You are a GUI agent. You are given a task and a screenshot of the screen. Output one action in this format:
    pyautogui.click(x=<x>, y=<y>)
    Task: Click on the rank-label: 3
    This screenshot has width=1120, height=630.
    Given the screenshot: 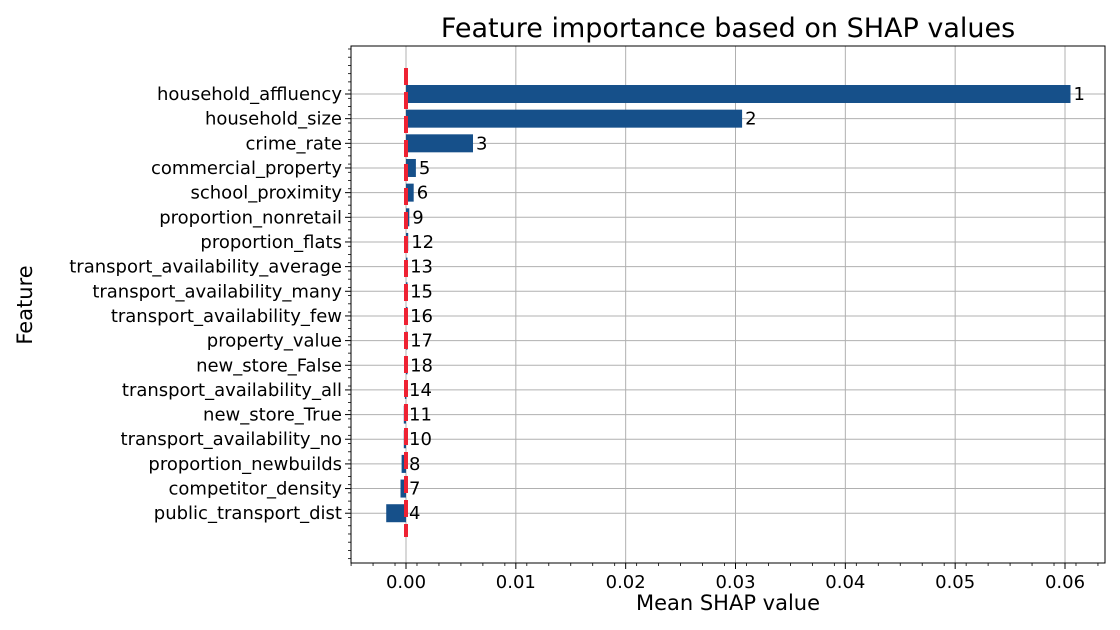 What is the action you would take?
    pyautogui.click(x=481, y=143)
    